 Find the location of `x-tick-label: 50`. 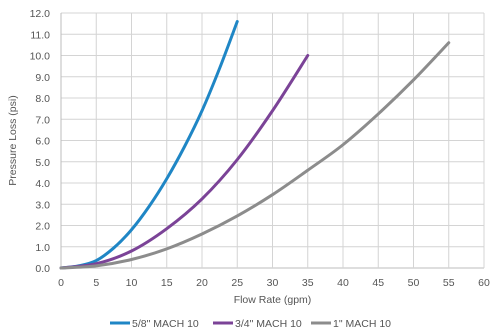

x-tick-label: 50 is located at coordinates (414, 283).